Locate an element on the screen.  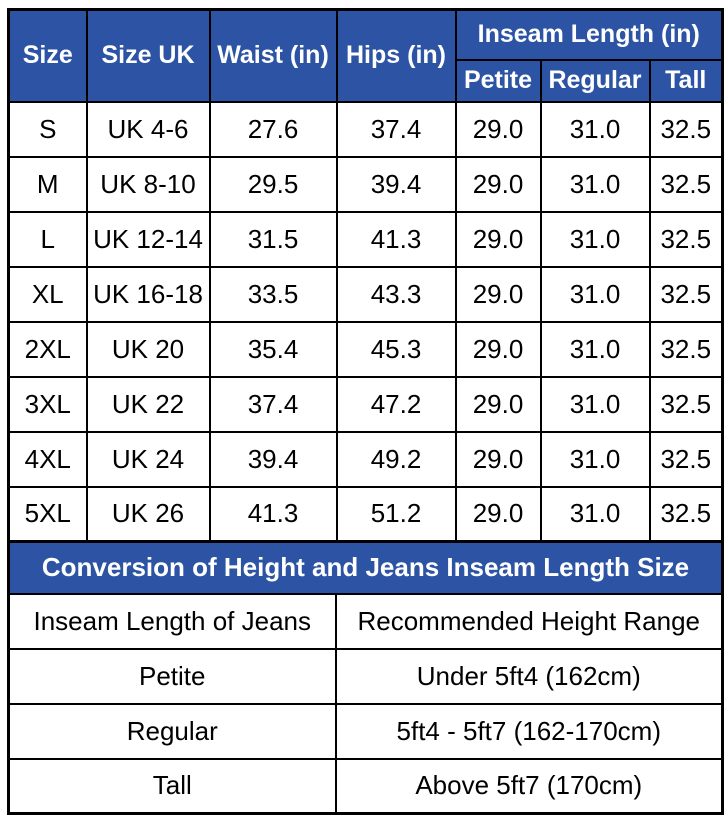
cell-hips: 37.4 is located at coordinates (396, 129).